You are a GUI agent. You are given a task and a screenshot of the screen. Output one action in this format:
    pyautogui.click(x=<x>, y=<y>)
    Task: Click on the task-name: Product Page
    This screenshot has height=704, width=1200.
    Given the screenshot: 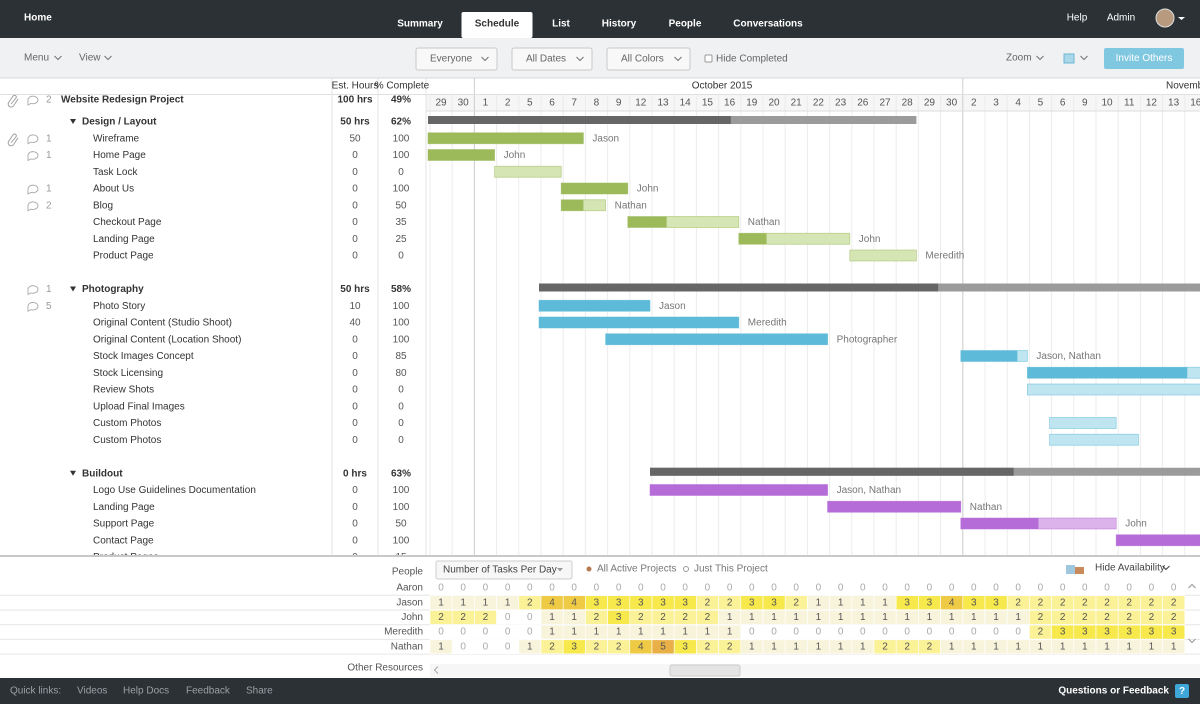 What is the action you would take?
    pyautogui.click(x=123, y=256)
    